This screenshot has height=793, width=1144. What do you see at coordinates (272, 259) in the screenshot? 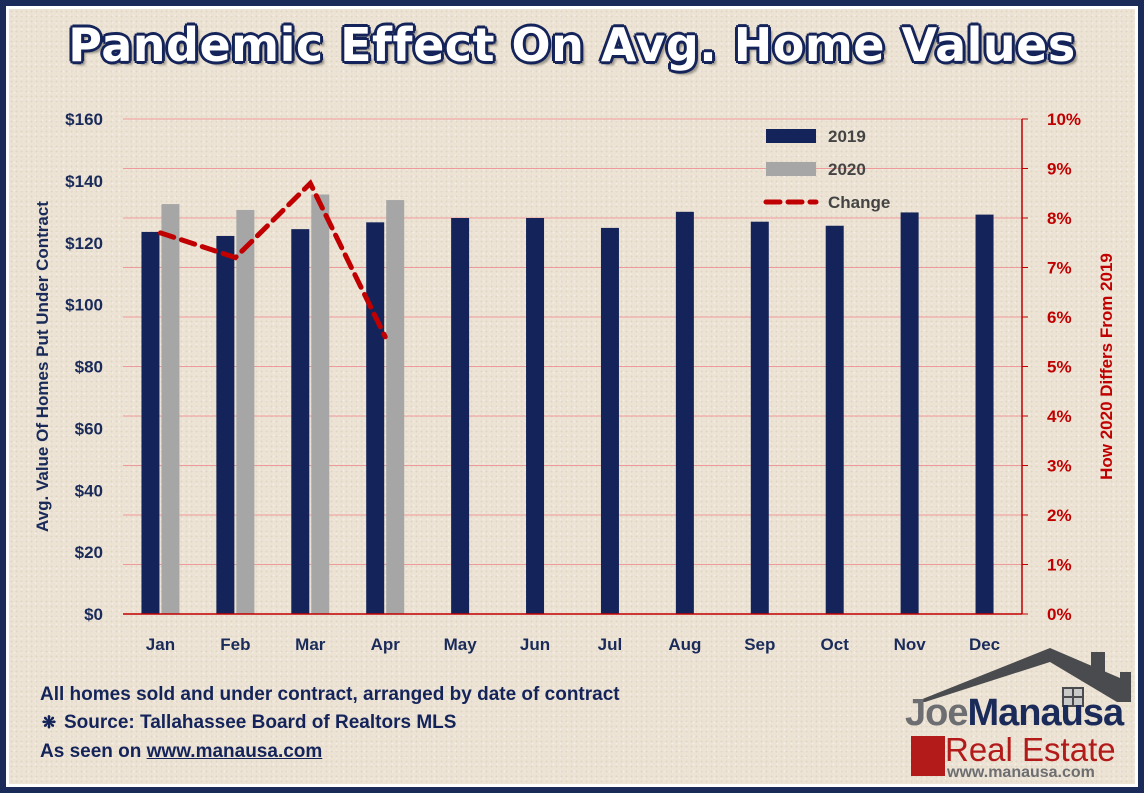
I see `change-line` at bounding box center [272, 259].